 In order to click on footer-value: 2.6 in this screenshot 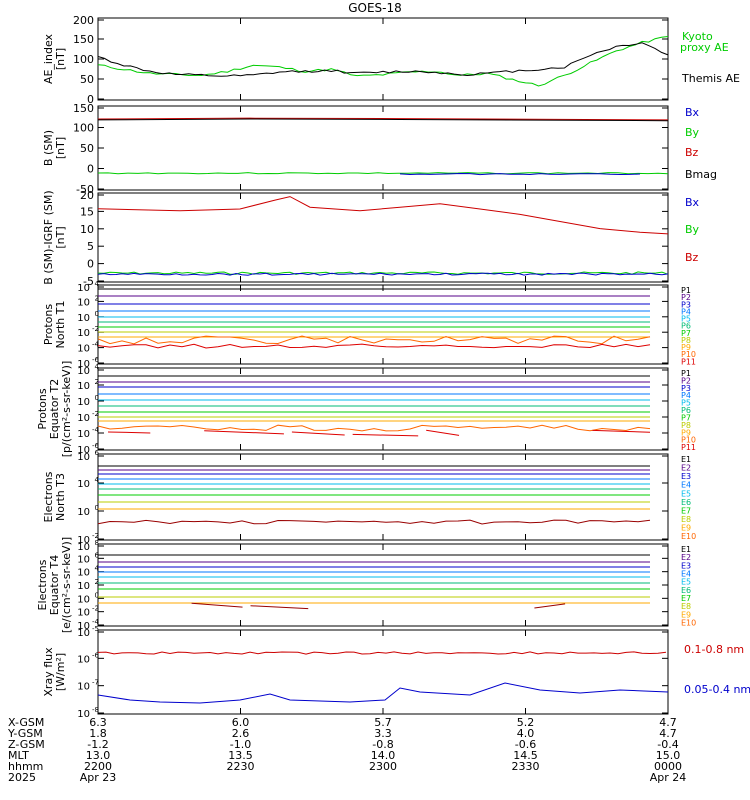, I will do `click(241, 733)`.